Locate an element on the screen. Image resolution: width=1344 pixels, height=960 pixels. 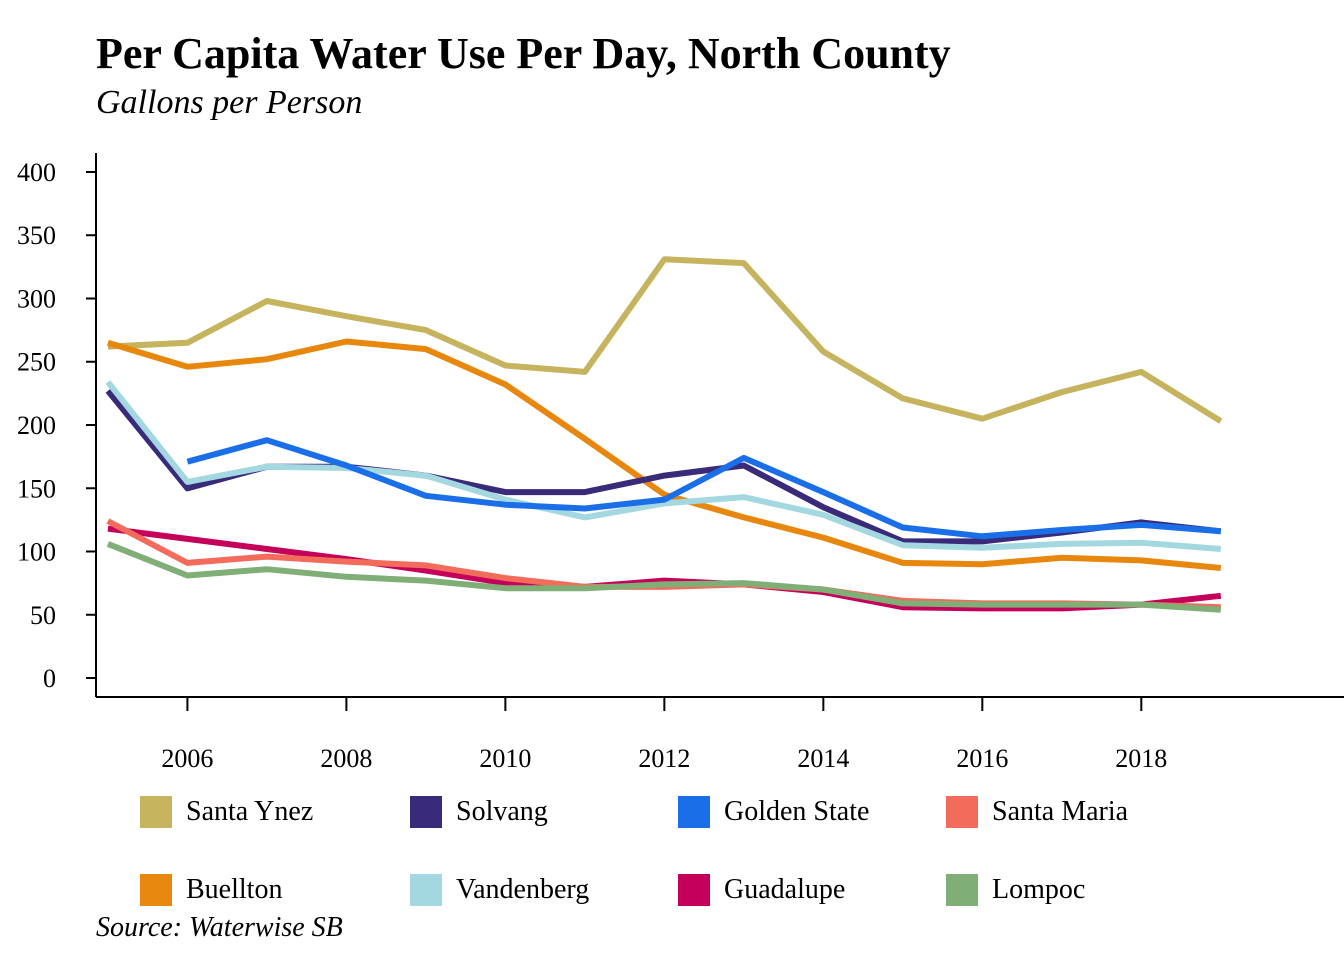
y-tick-label: 250 is located at coordinates (36, 362).